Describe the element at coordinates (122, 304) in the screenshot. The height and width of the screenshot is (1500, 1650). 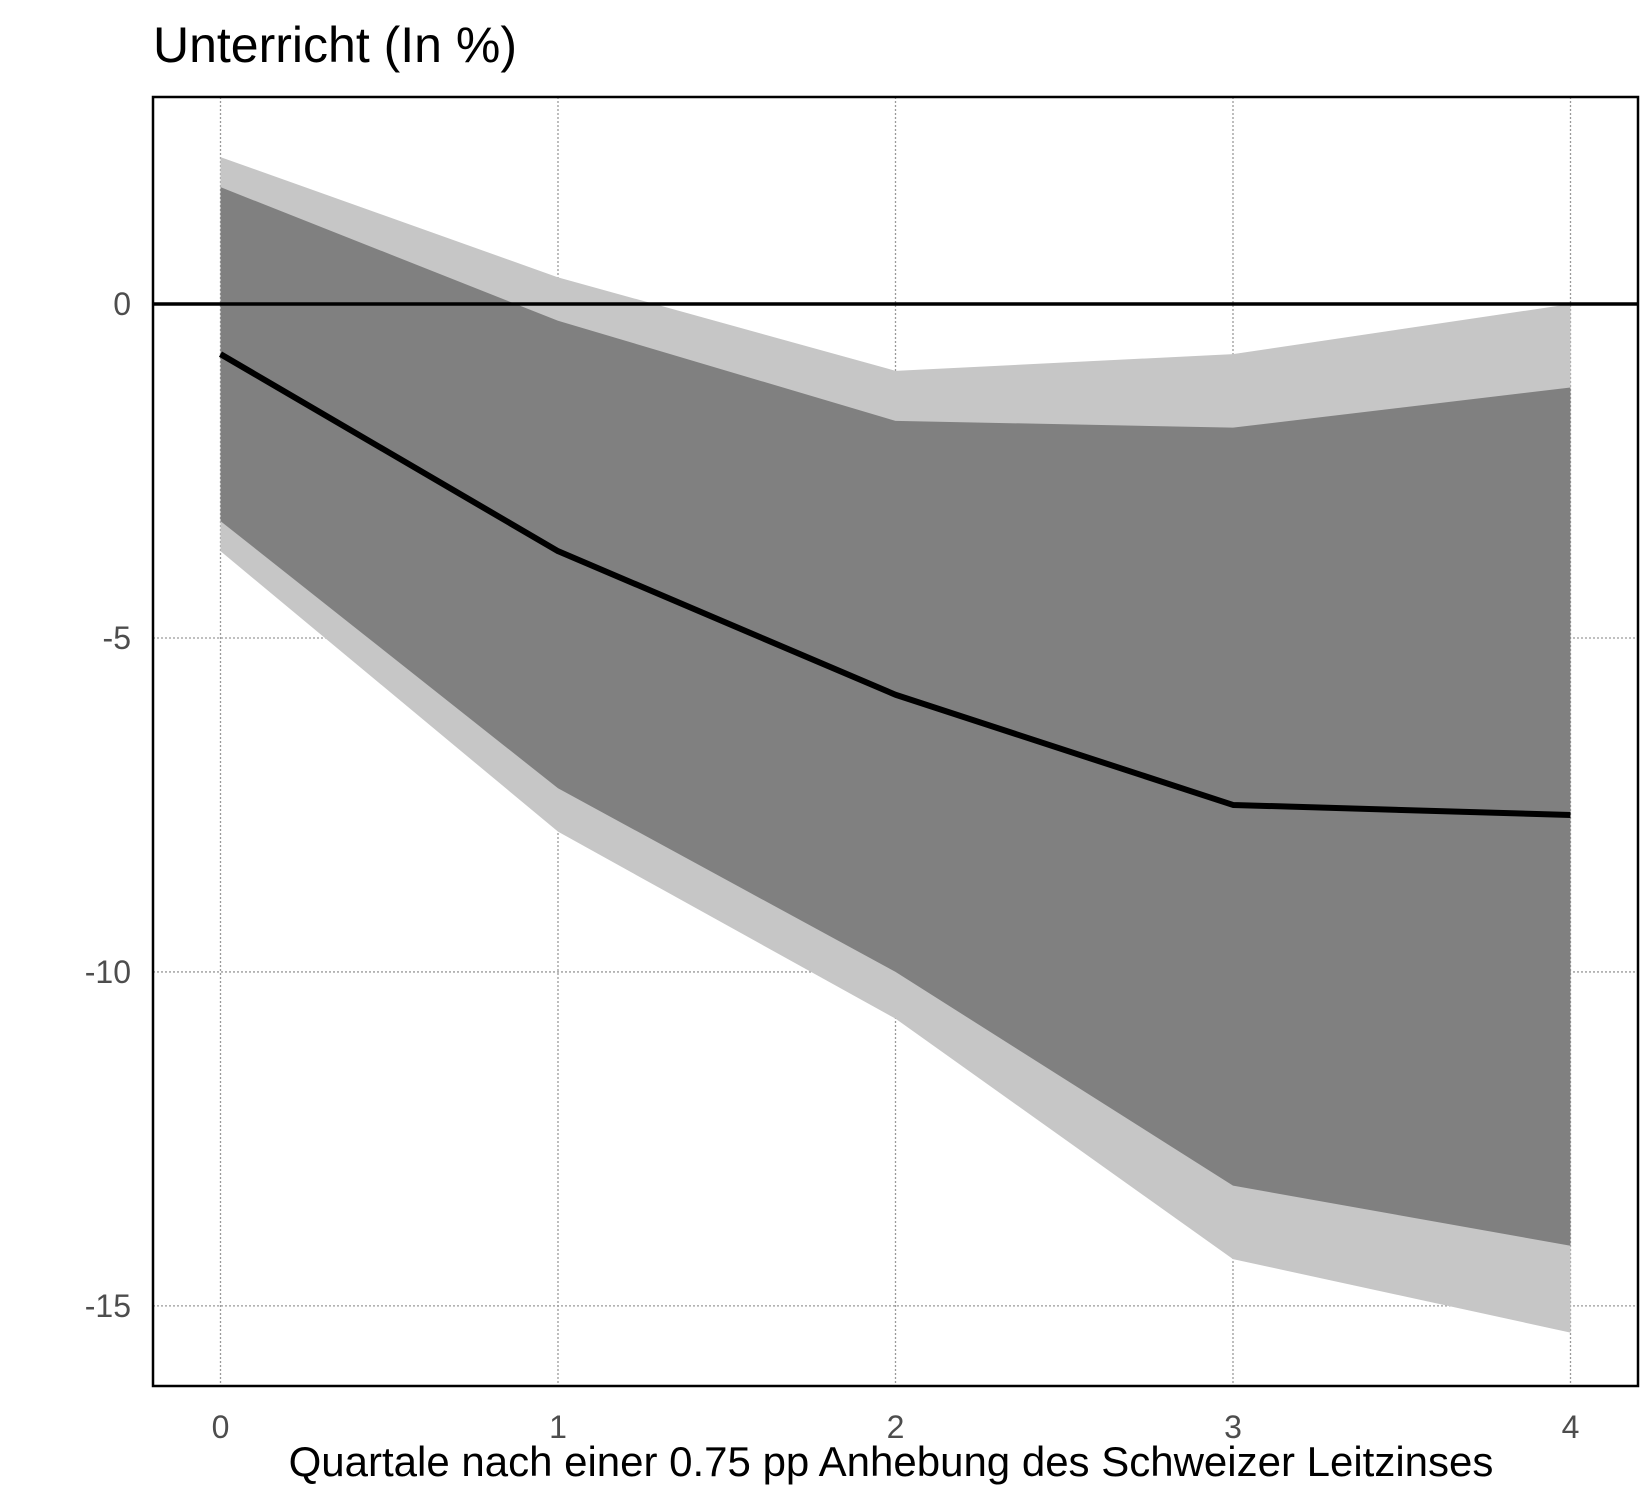
I see `y-tick-label-0: 0` at that location.